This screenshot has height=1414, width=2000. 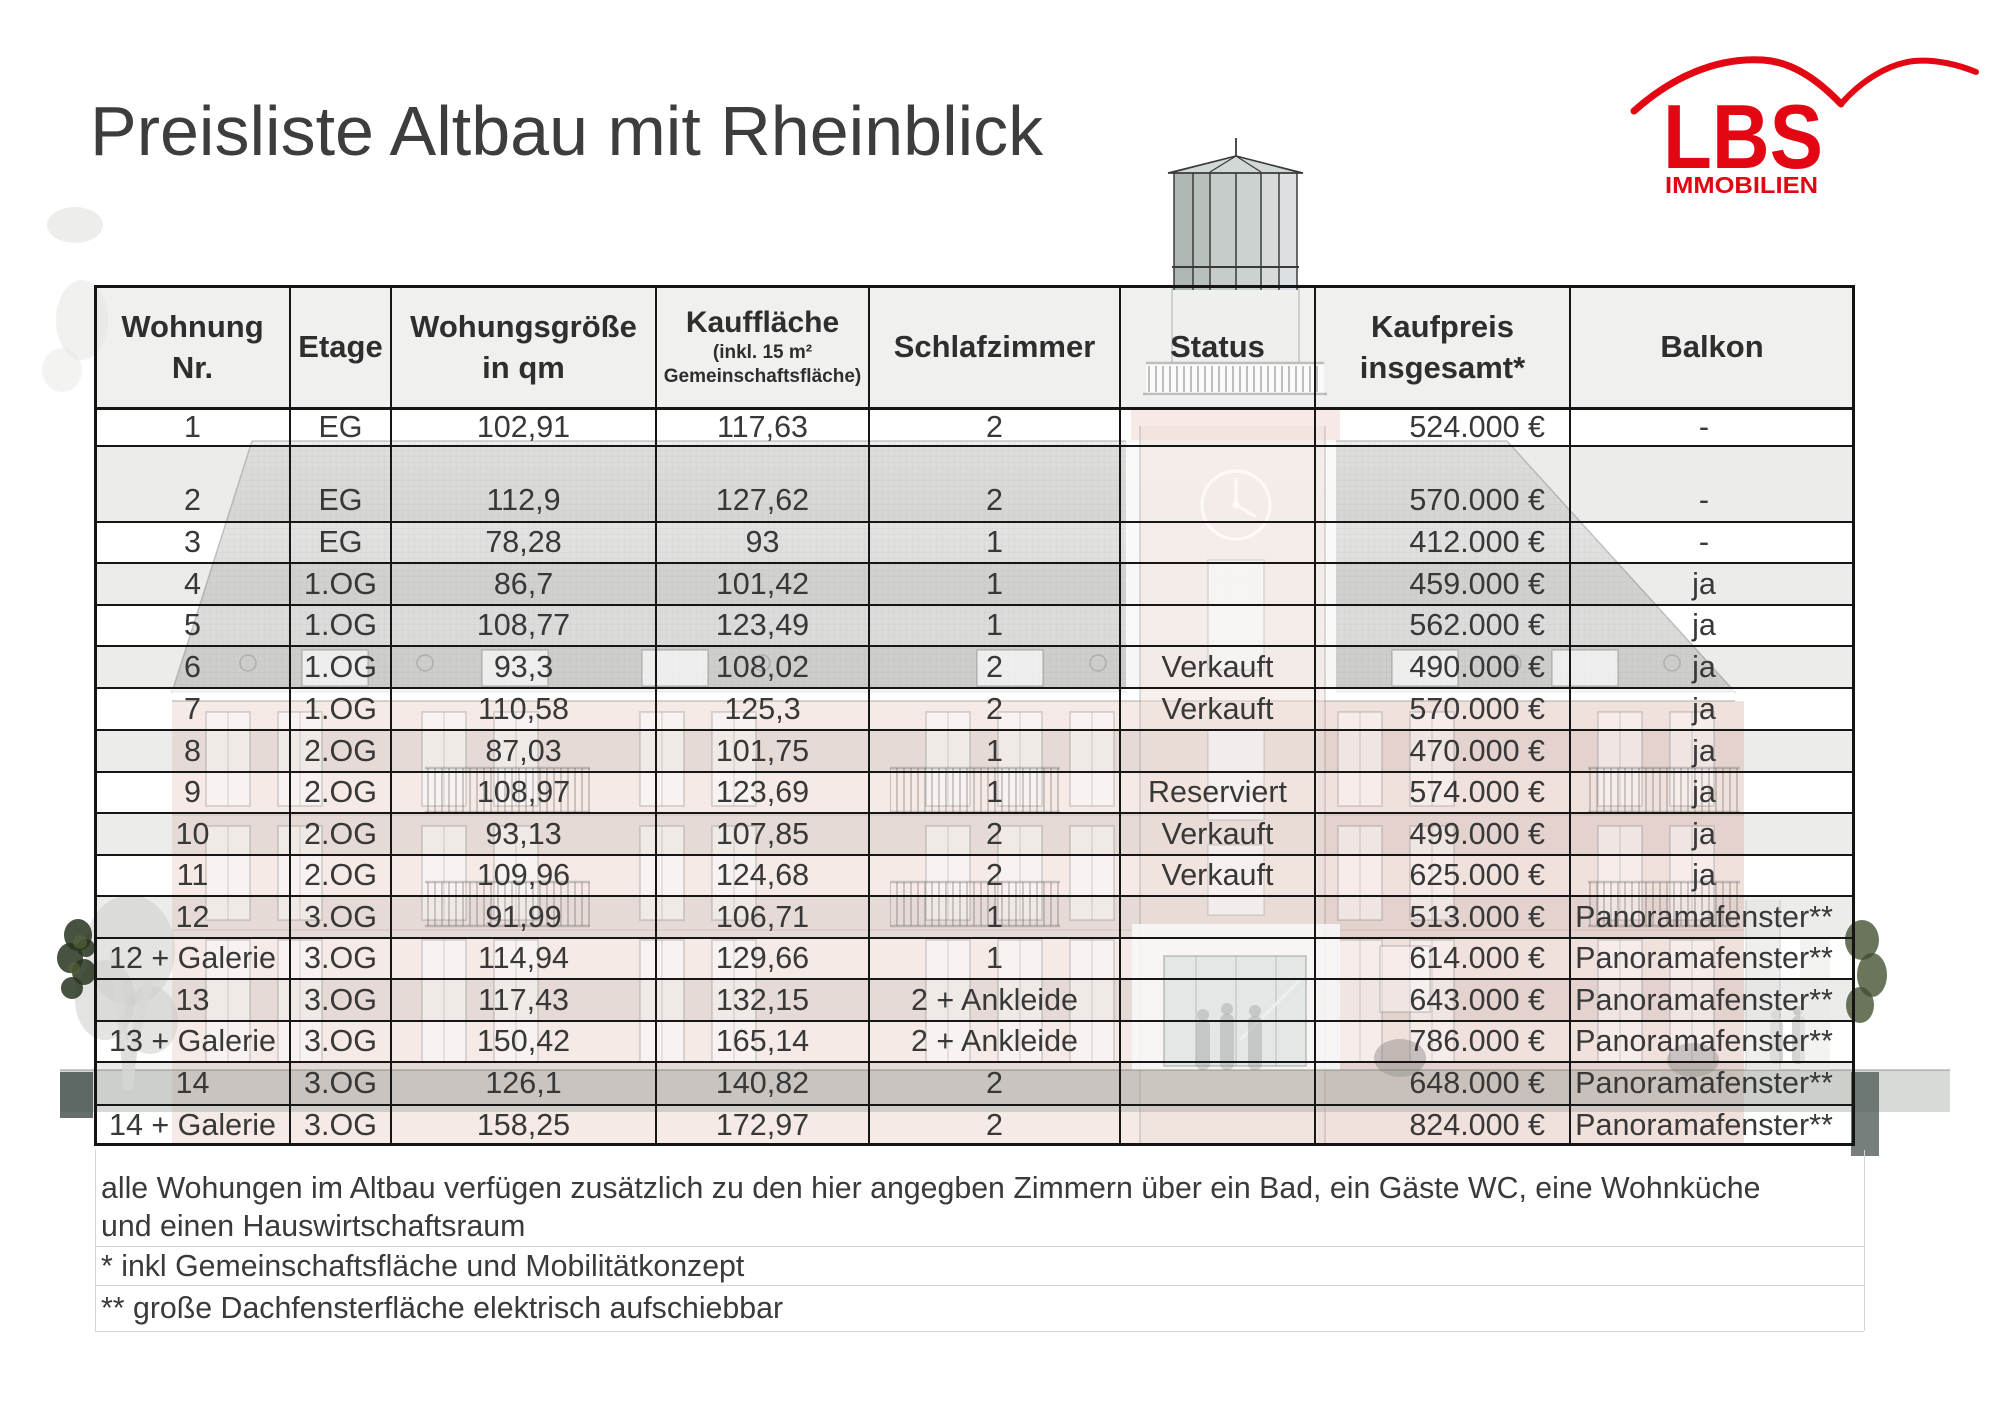 I want to click on svg-text: IMMOBILIEN, so click(x=1741, y=185).